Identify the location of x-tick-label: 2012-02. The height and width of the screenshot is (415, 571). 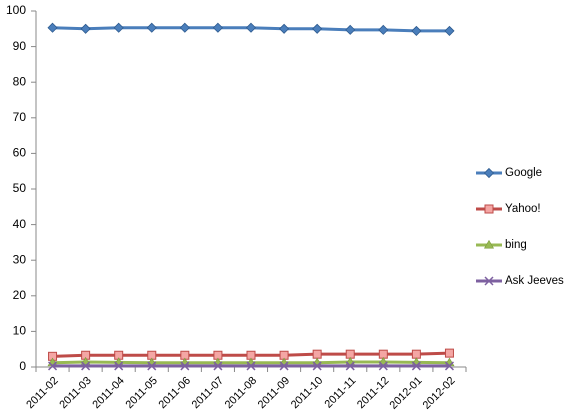
(439, 393).